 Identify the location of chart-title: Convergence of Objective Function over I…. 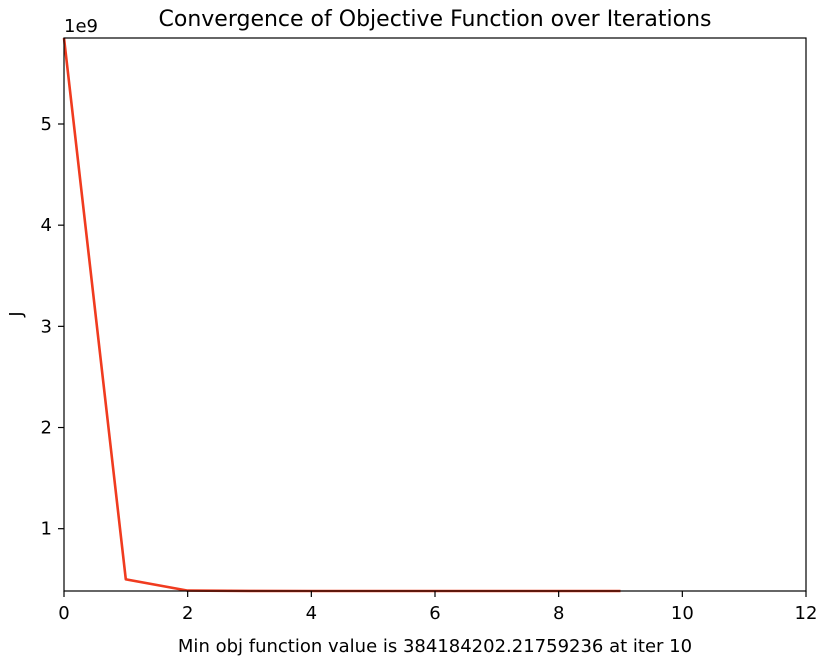
(435, 19).